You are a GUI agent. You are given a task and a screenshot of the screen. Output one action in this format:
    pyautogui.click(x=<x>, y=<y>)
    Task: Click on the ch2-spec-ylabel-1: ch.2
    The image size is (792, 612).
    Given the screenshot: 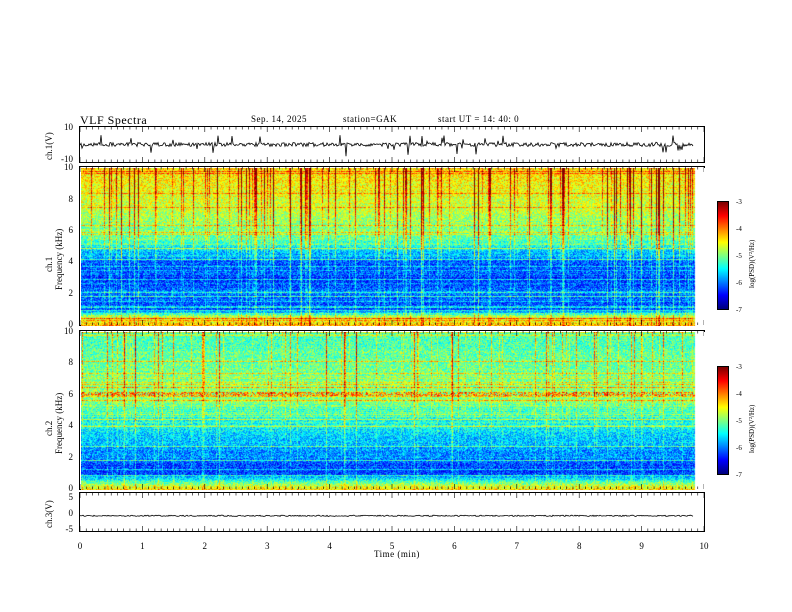 What is the action you would take?
    pyautogui.click(x=49, y=428)
    